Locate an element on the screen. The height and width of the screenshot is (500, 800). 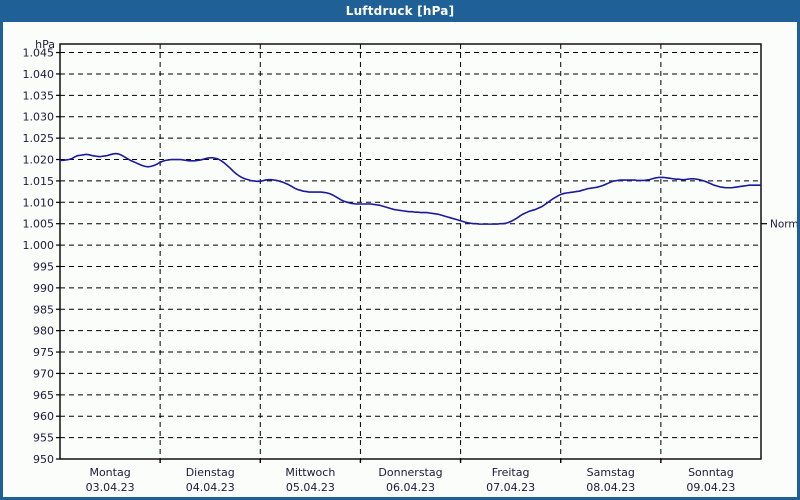
x-axis-day-name: Dienstag is located at coordinates (210, 472).